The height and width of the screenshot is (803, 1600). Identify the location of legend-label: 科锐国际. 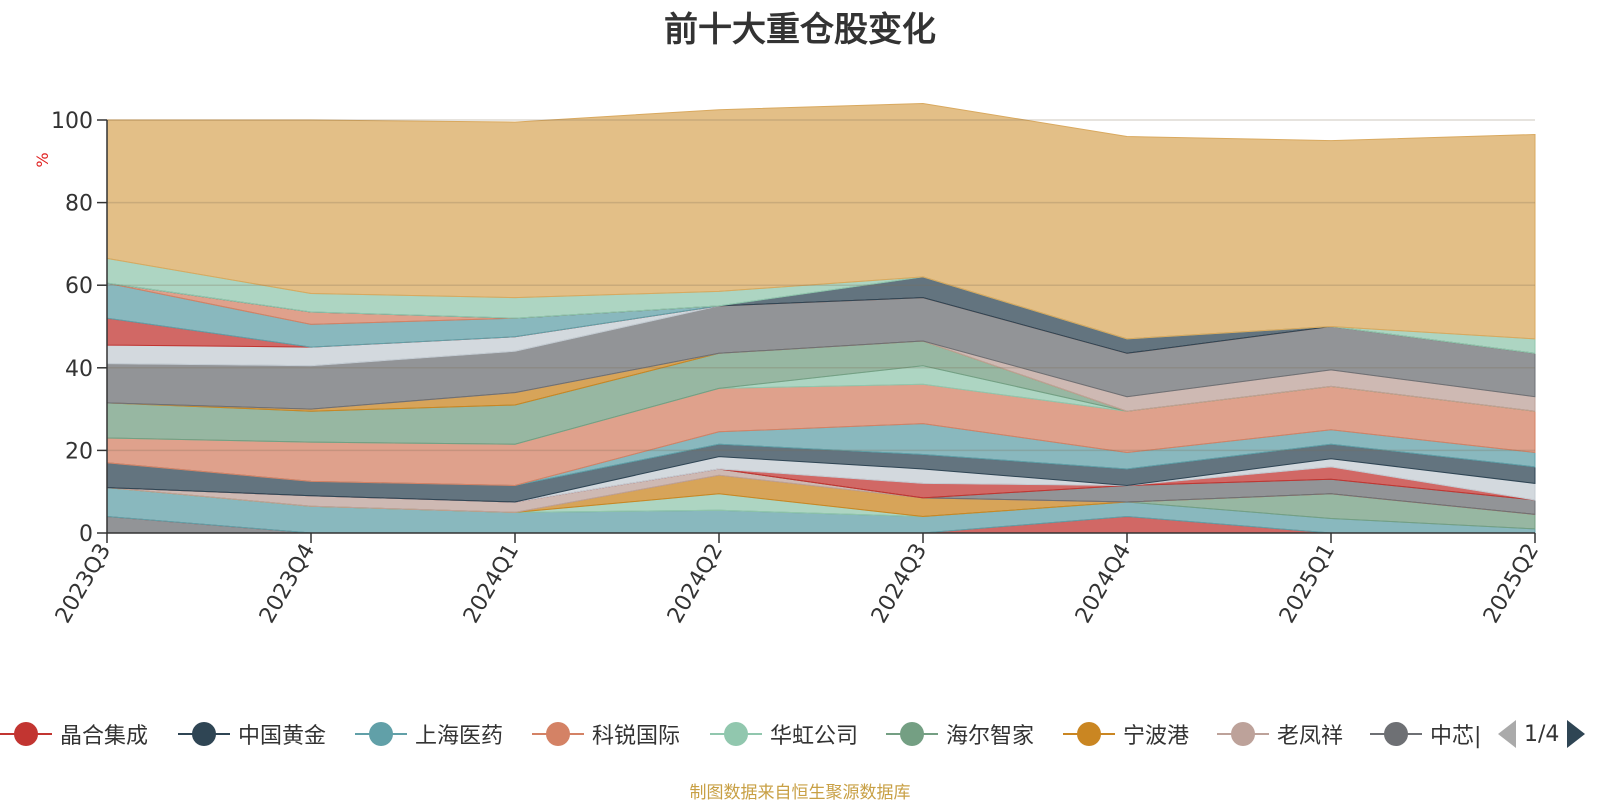
(636, 736).